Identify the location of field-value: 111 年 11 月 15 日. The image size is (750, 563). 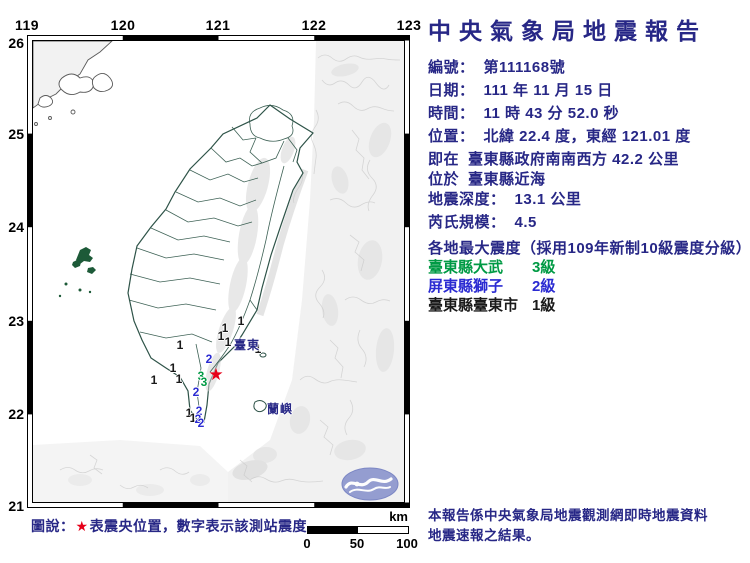
(548, 90).